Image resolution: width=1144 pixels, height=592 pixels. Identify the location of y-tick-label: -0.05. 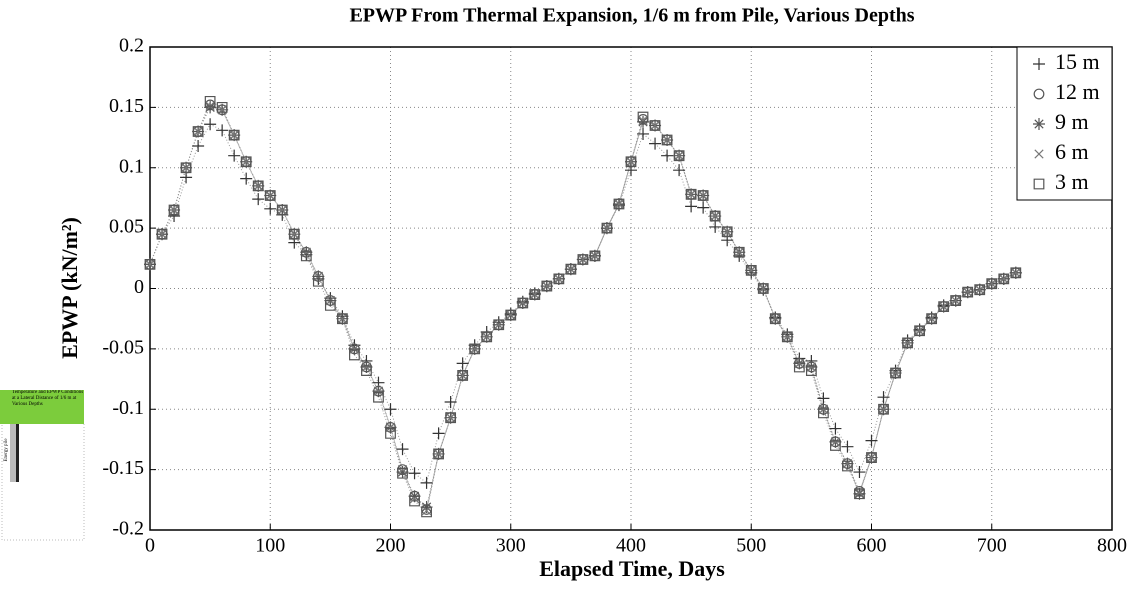
(123, 347).